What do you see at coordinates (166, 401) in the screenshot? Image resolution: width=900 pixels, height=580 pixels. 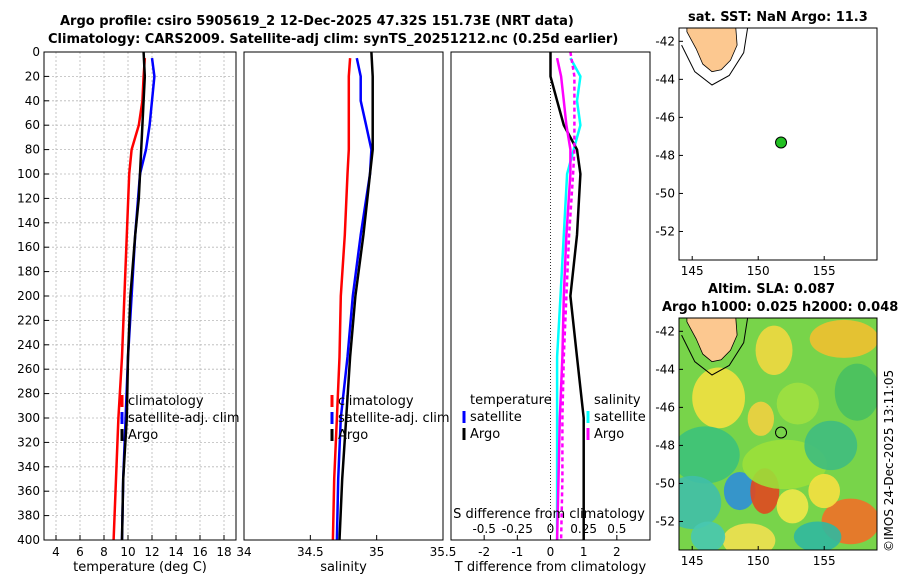 I see `legend-label: climatology` at bounding box center [166, 401].